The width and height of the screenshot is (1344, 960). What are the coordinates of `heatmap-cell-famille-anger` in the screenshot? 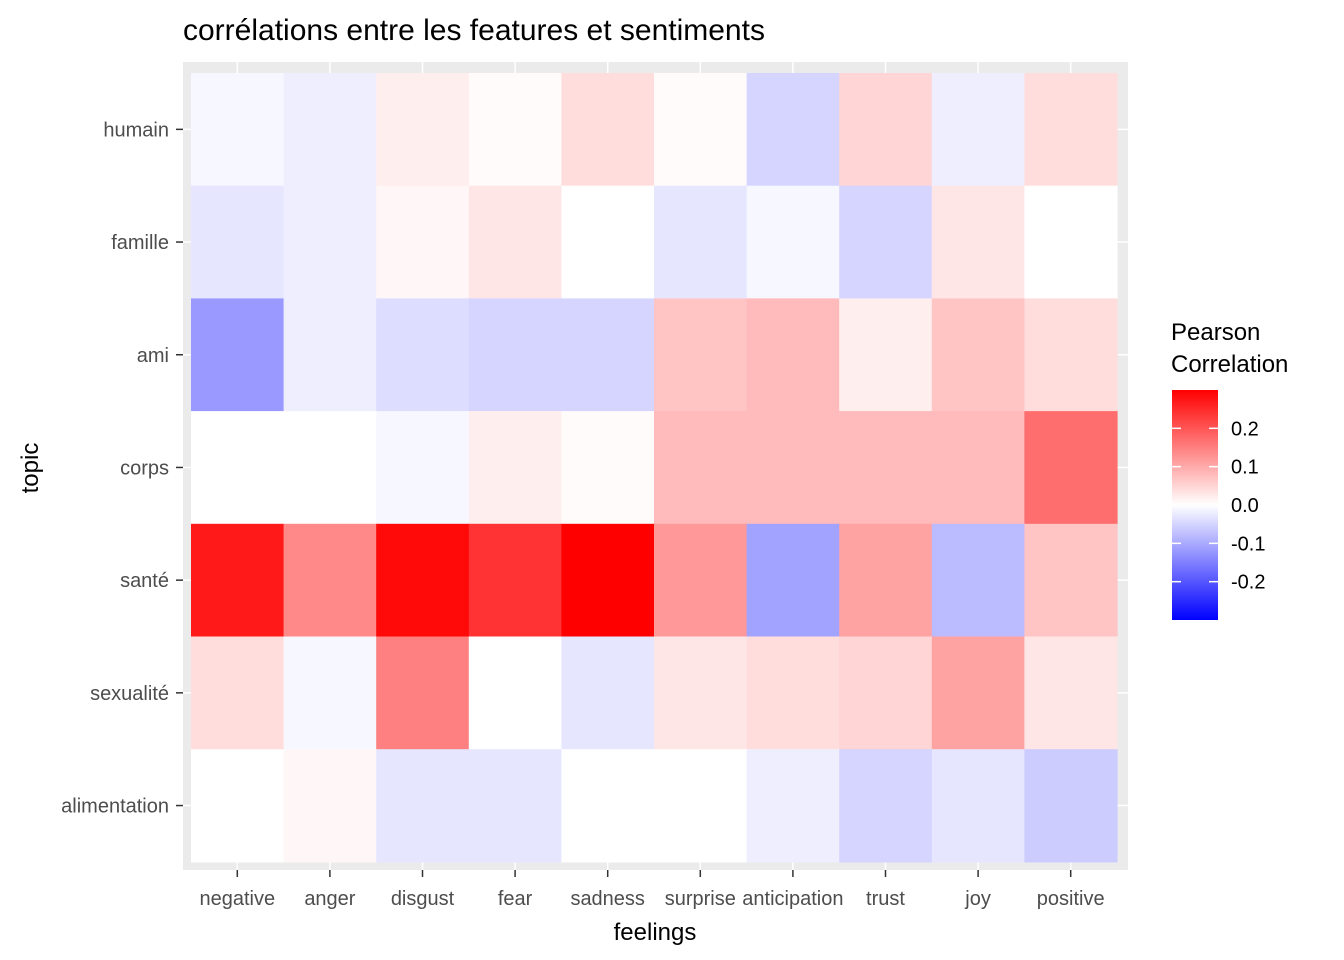 It's located at (330, 242).